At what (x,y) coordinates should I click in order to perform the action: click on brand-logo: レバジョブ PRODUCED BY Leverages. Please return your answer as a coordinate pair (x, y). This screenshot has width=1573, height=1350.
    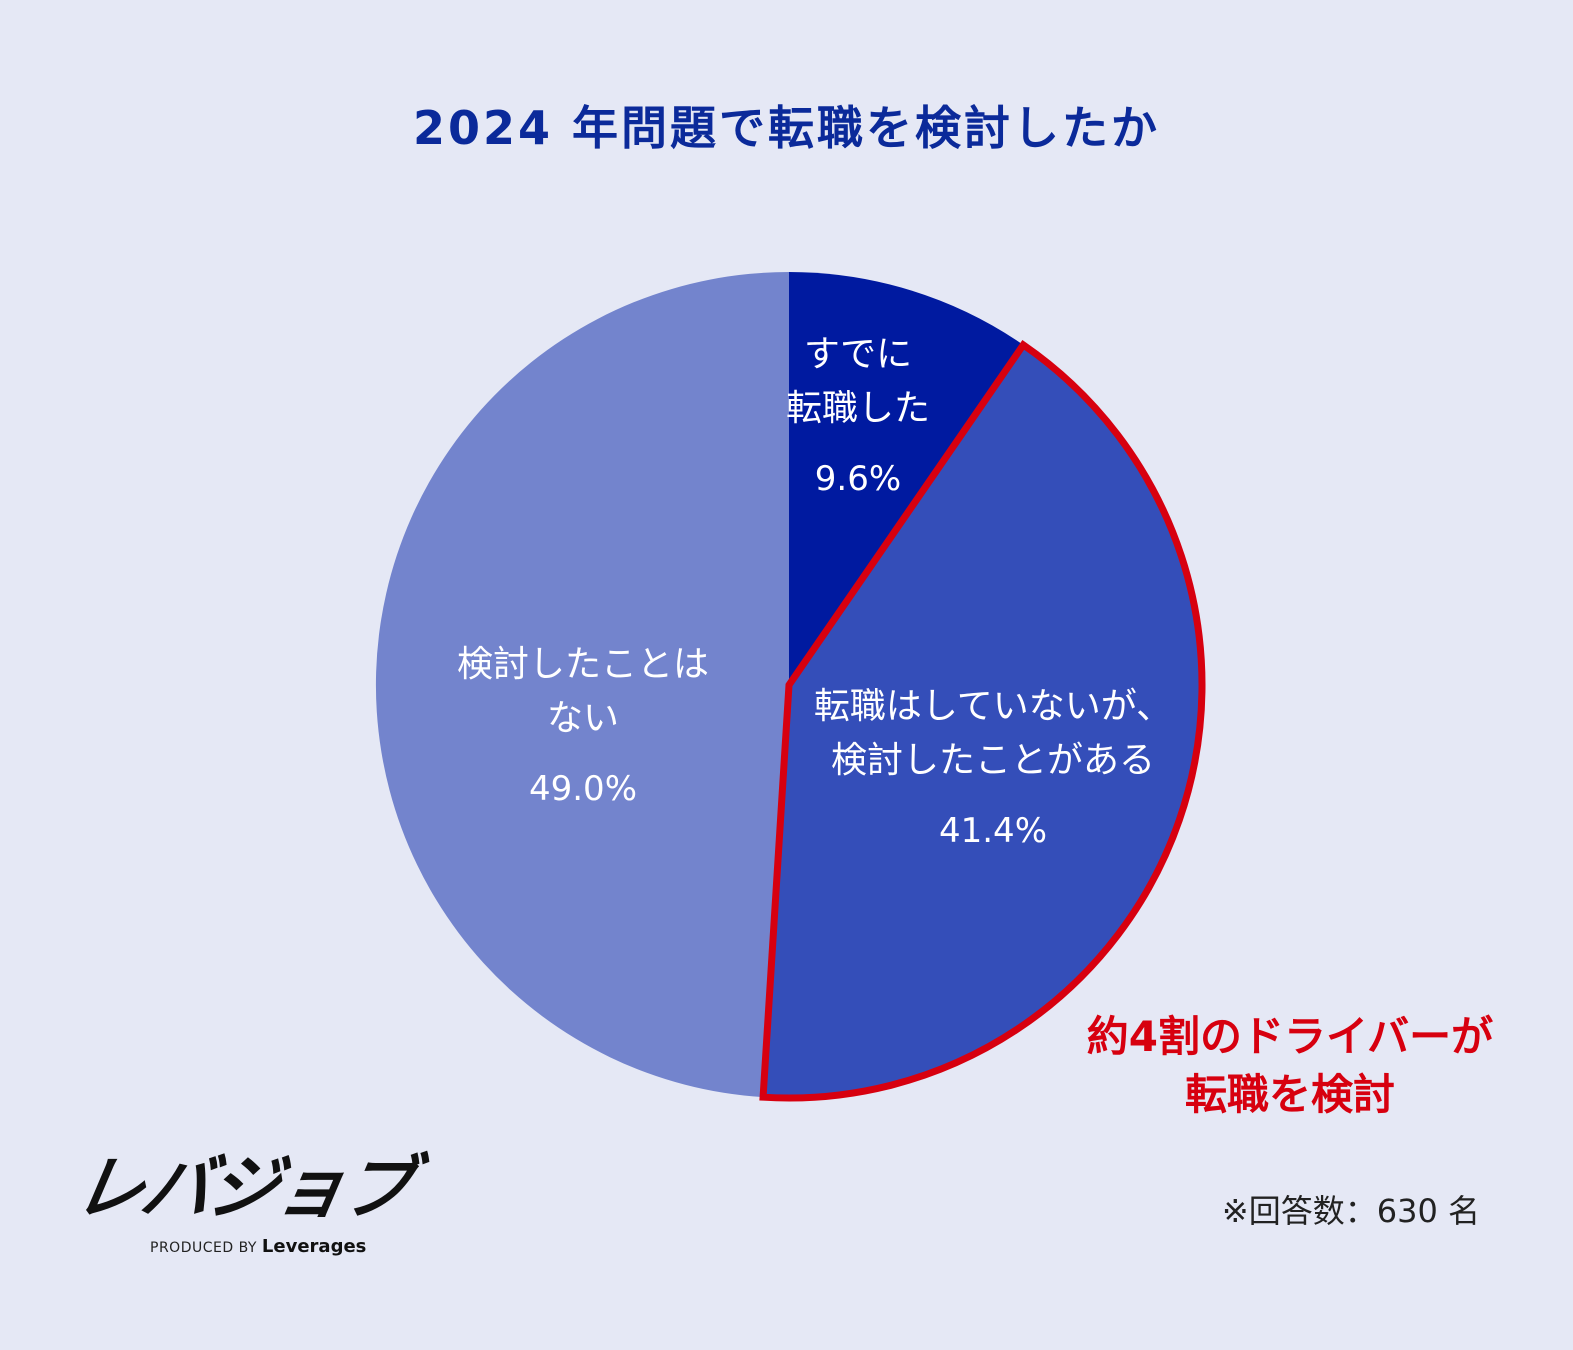
    Looking at the image, I should click on (242, 1202).